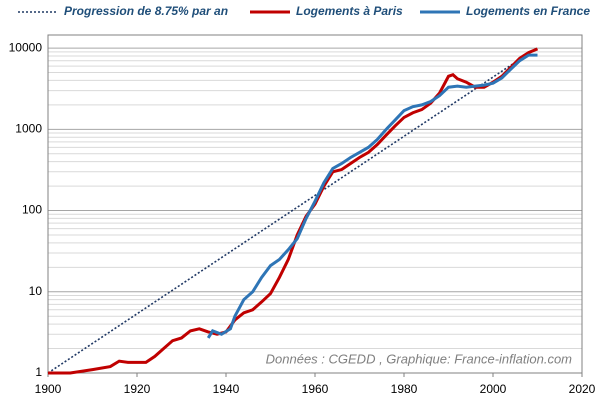 This screenshot has height=400, width=600. I want to click on y-tick-label: 1000, so click(28, 129).